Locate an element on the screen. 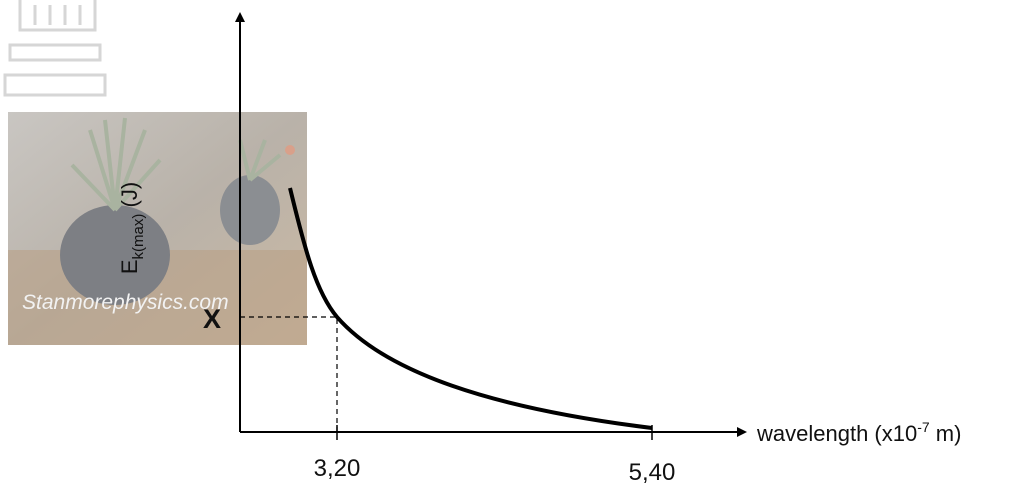 The image size is (1021, 485). x-label-superscript: -7 is located at coordinates (923, 427).